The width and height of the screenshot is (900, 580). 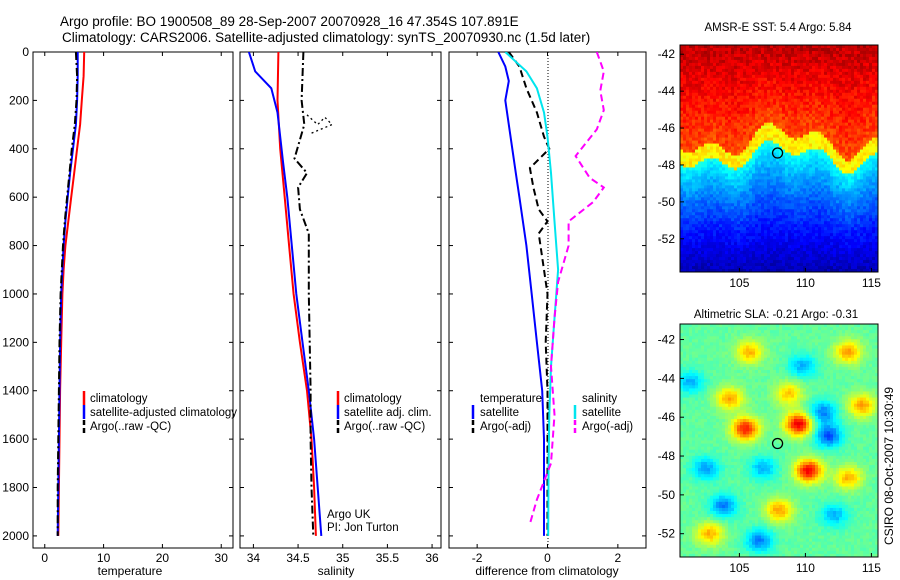 I want to click on sst-map-frame, so click(x=779, y=158).